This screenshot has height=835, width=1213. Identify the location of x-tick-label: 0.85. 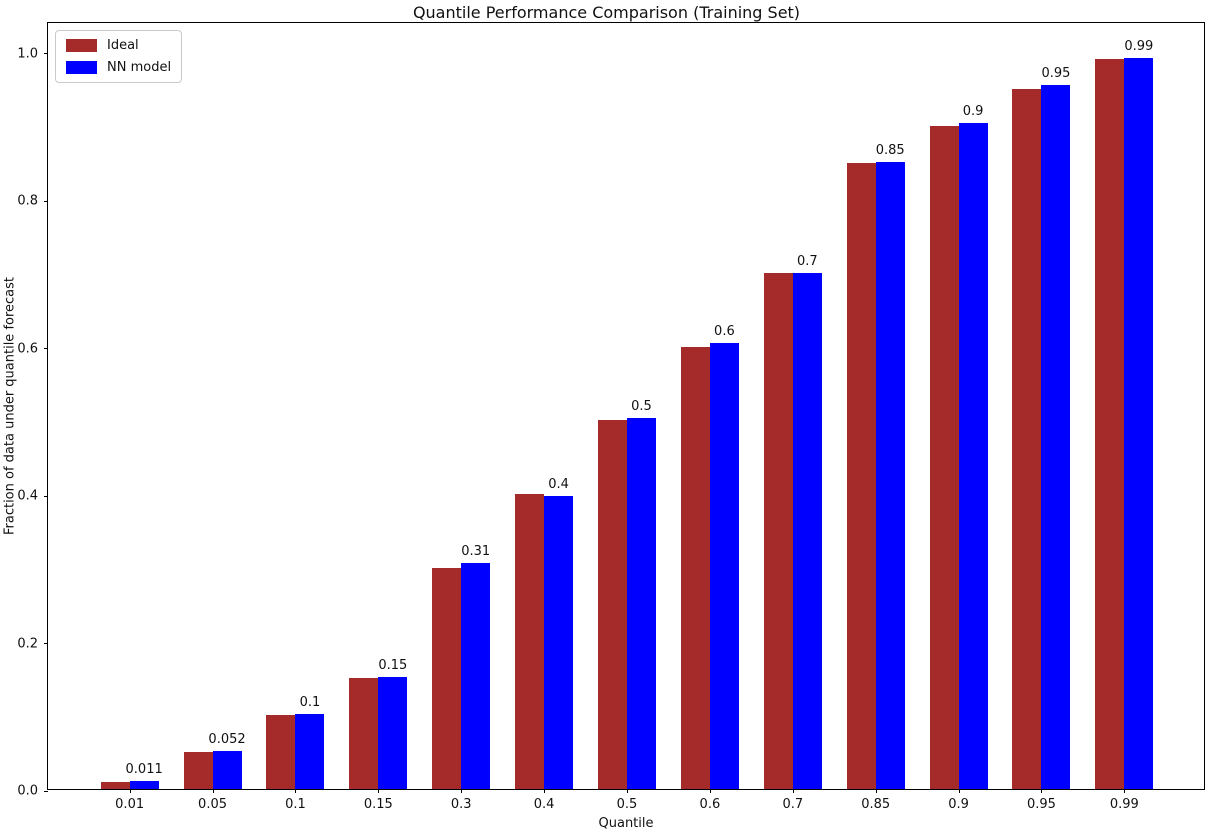
(876, 804).